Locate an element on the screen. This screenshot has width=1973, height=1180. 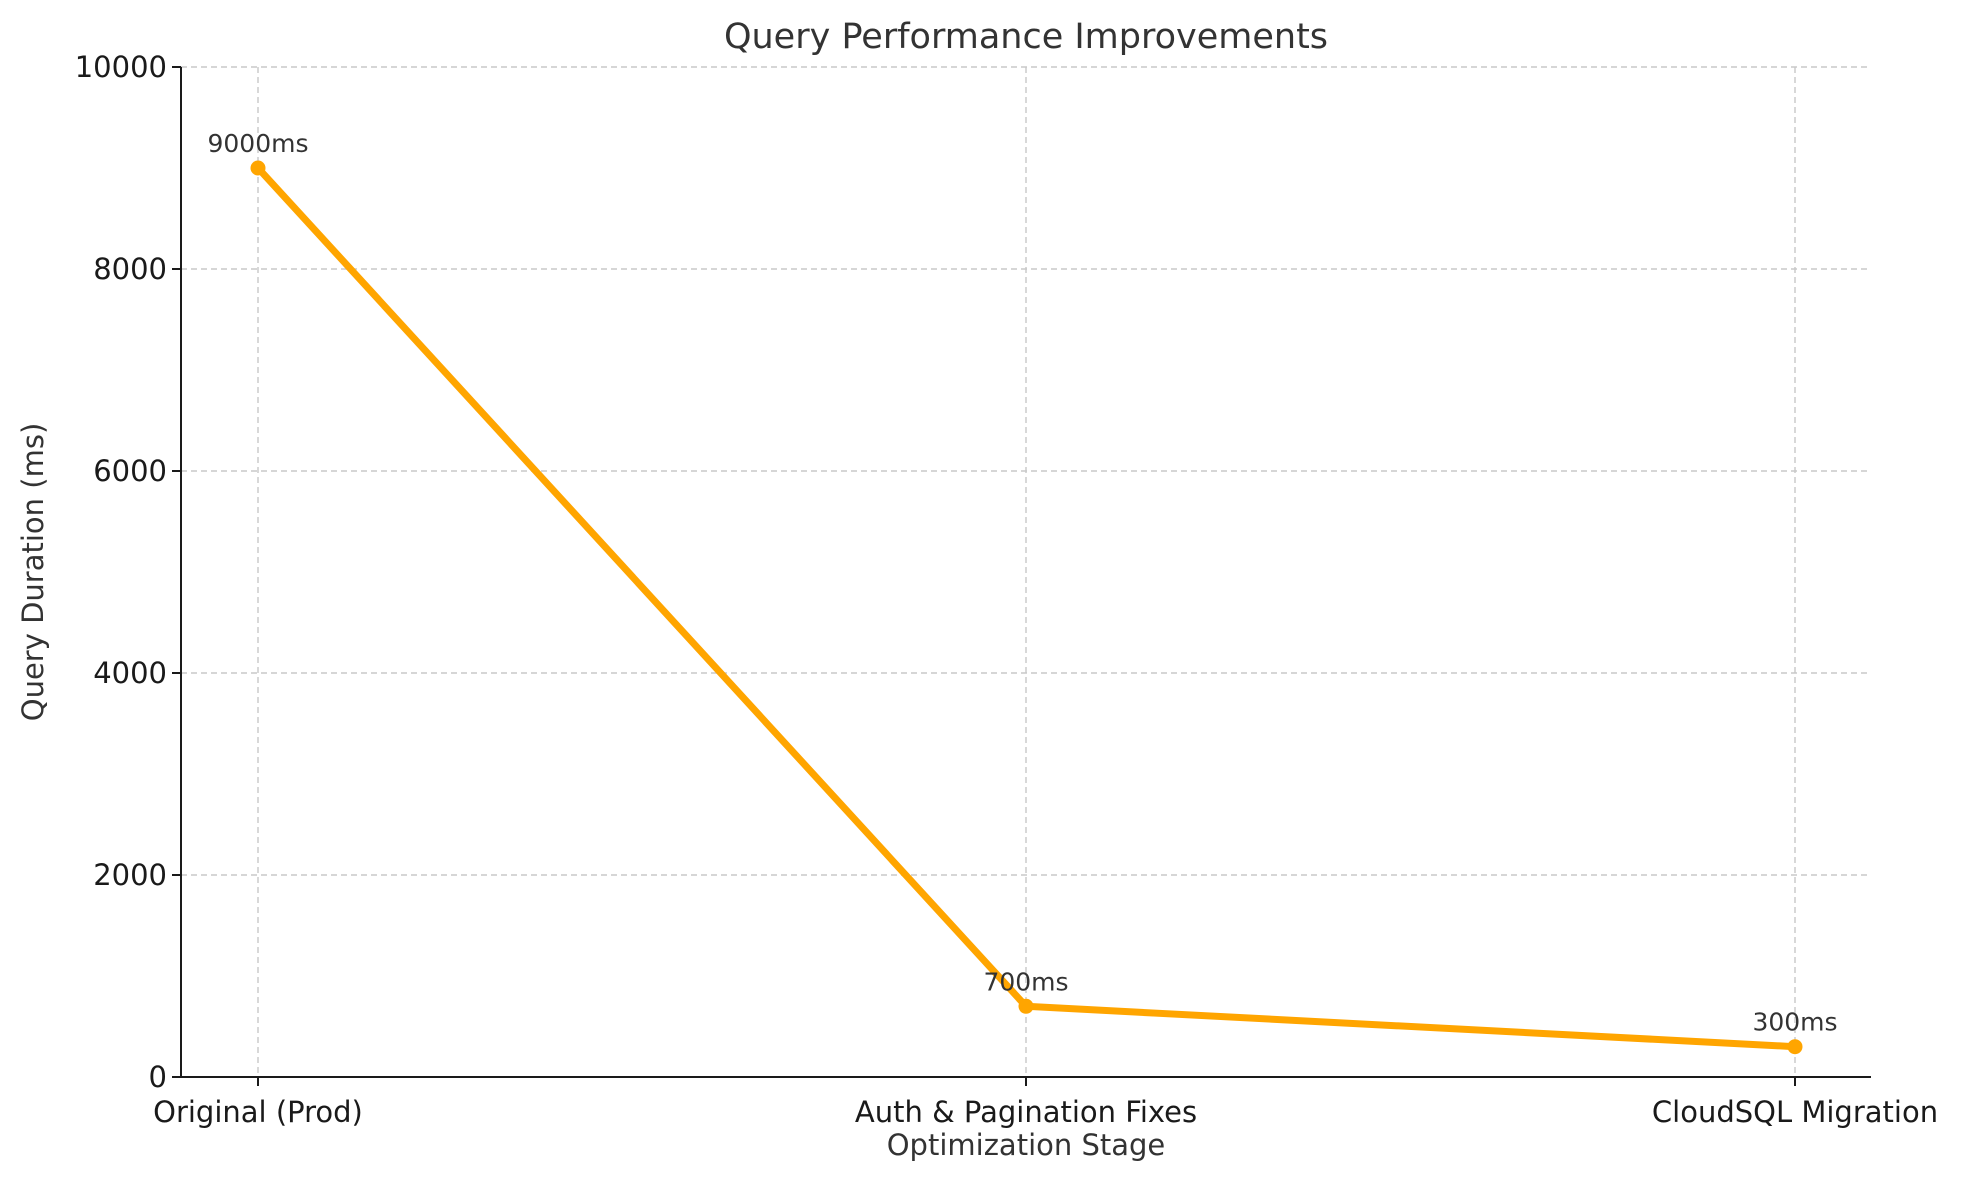
x-tick-label: Auth & Pagination Fixes is located at coordinates (1026, 1112).